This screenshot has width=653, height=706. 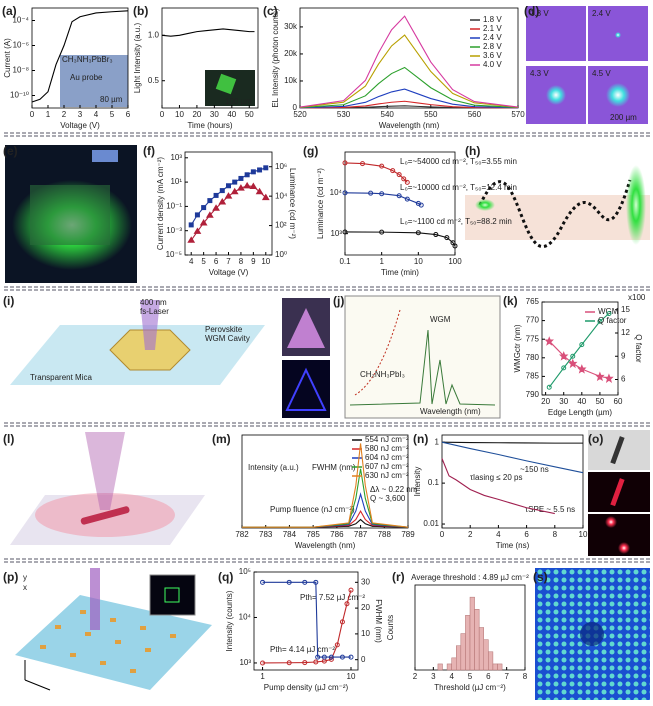 I want to click on annotation: x100, so click(x=637, y=297).